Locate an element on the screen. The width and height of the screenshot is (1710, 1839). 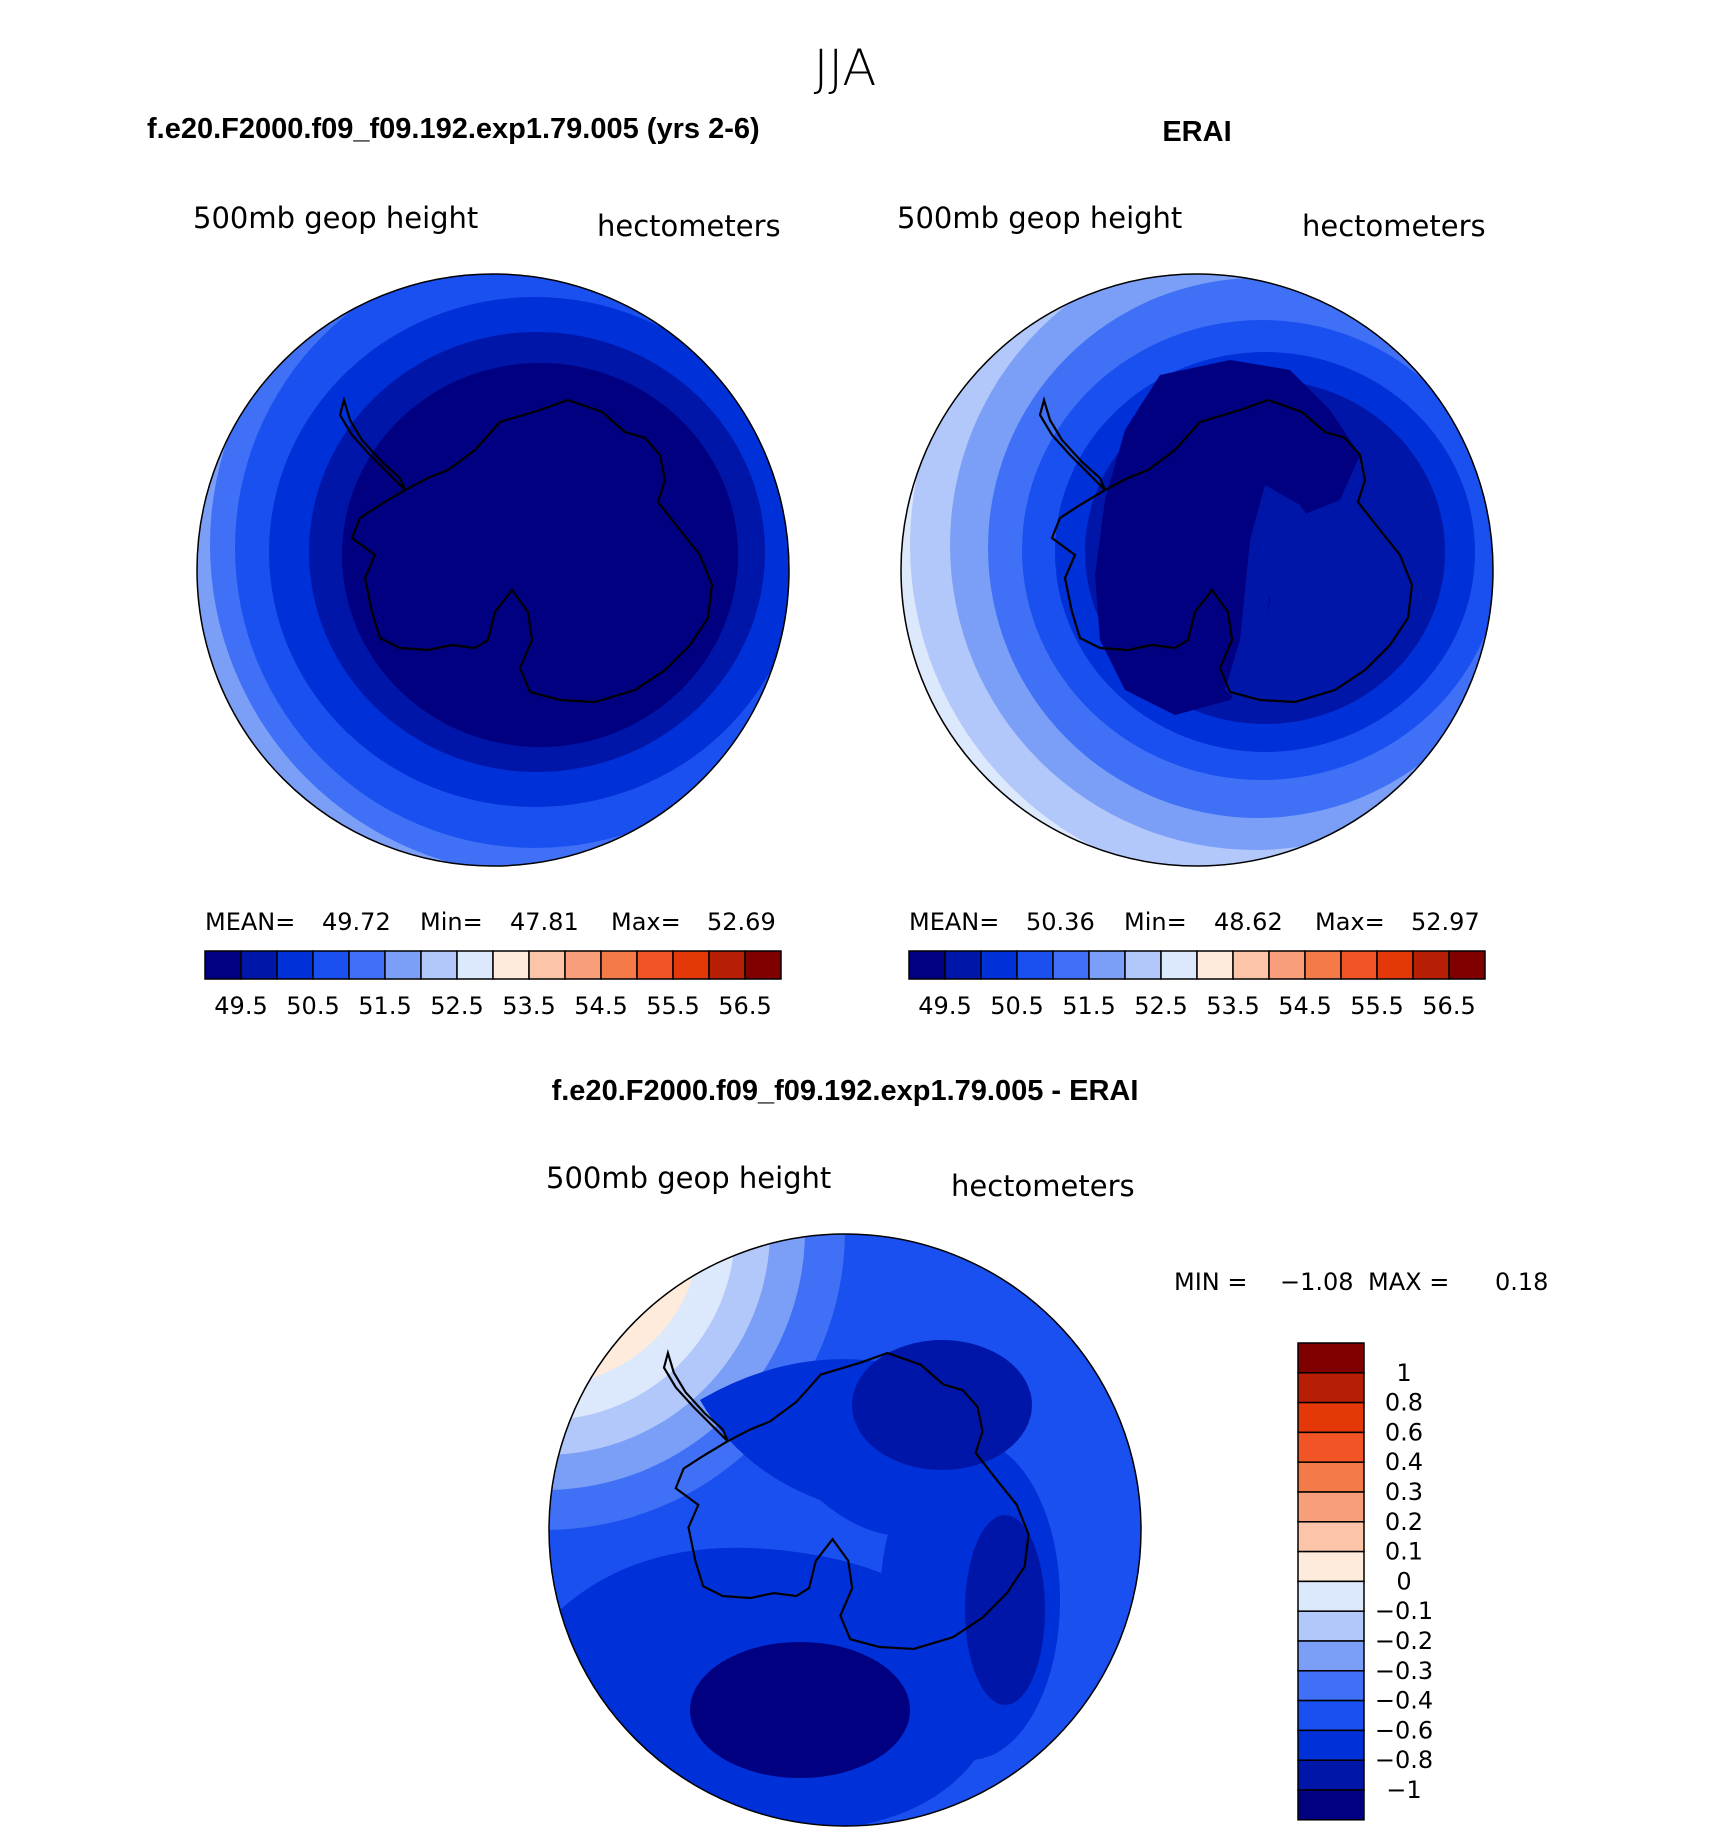
panel-left-colorbar-label: 52.5 is located at coordinates (456, 1006).